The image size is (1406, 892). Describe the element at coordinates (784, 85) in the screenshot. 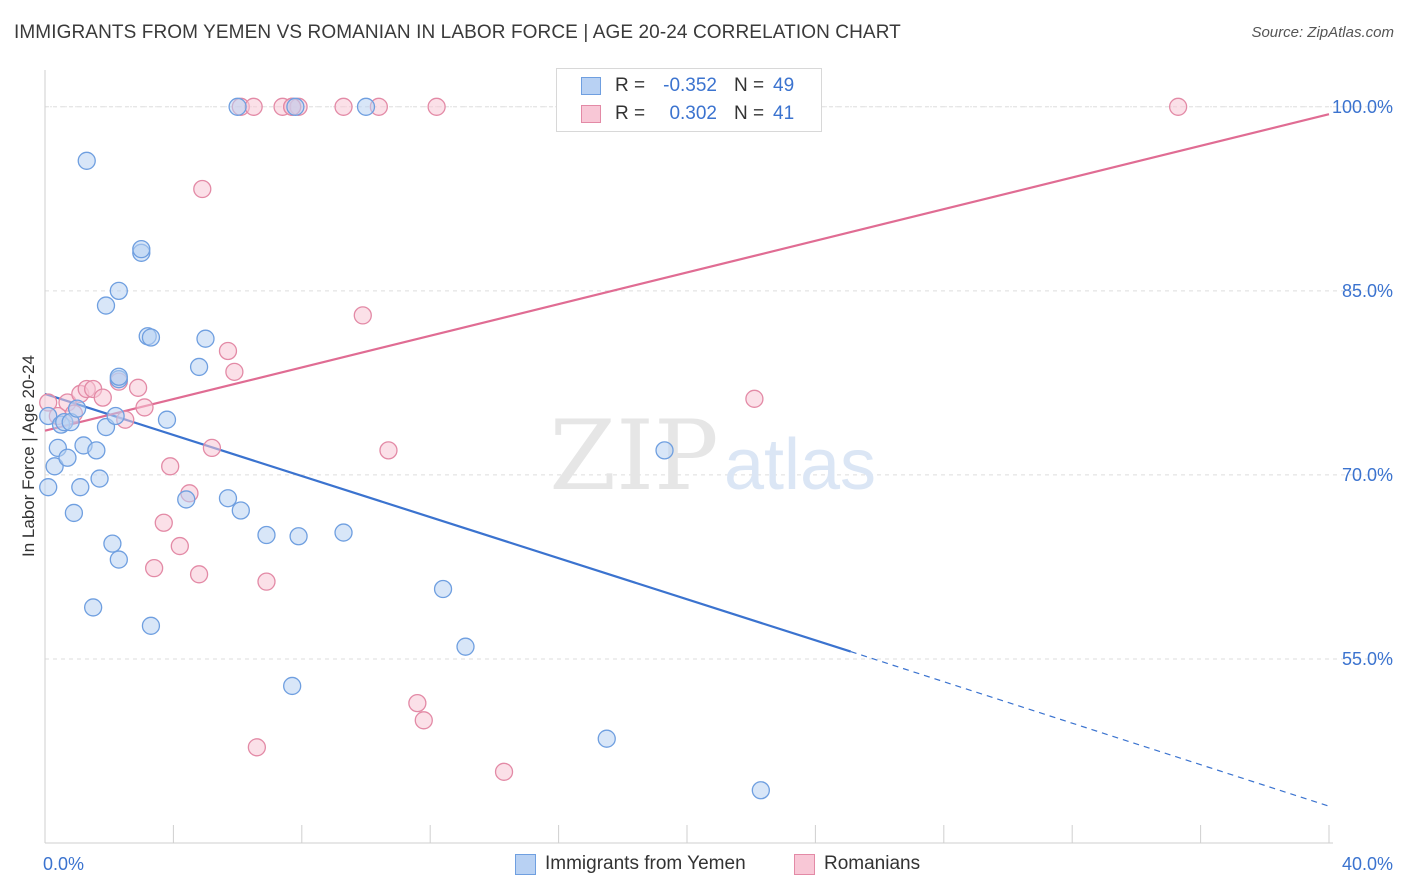

I see `n-value: 49` at that location.